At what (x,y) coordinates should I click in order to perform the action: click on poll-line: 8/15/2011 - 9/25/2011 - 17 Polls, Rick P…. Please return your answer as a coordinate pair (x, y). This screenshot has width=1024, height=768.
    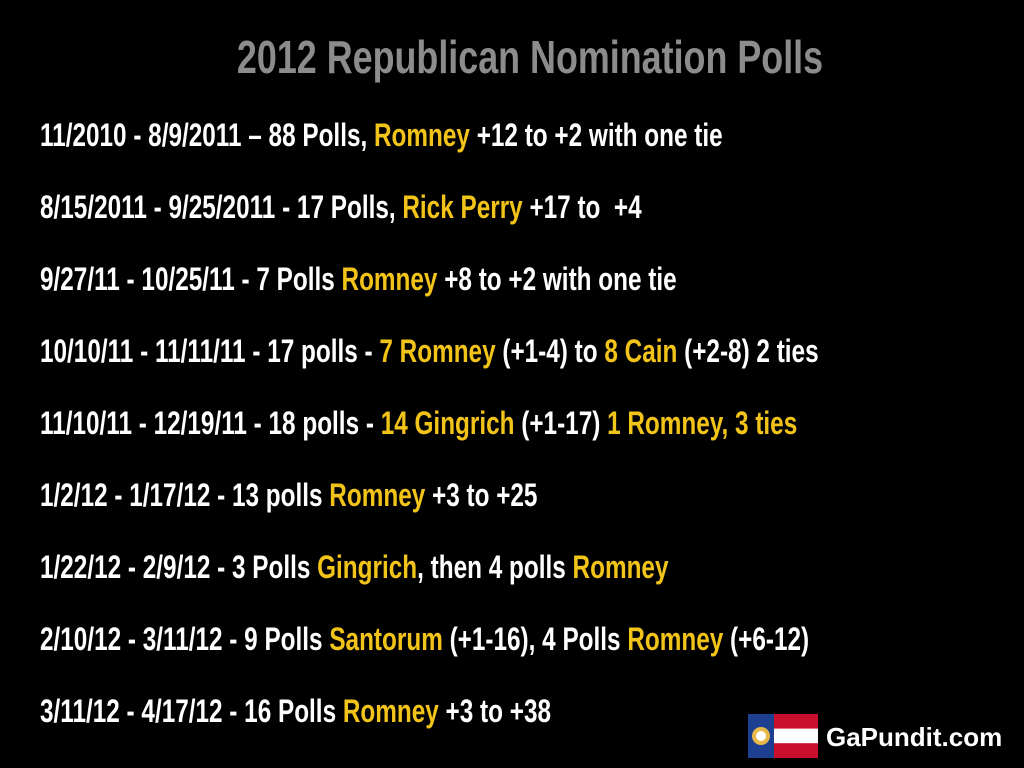
    Looking at the image, I should click on (341, 207).